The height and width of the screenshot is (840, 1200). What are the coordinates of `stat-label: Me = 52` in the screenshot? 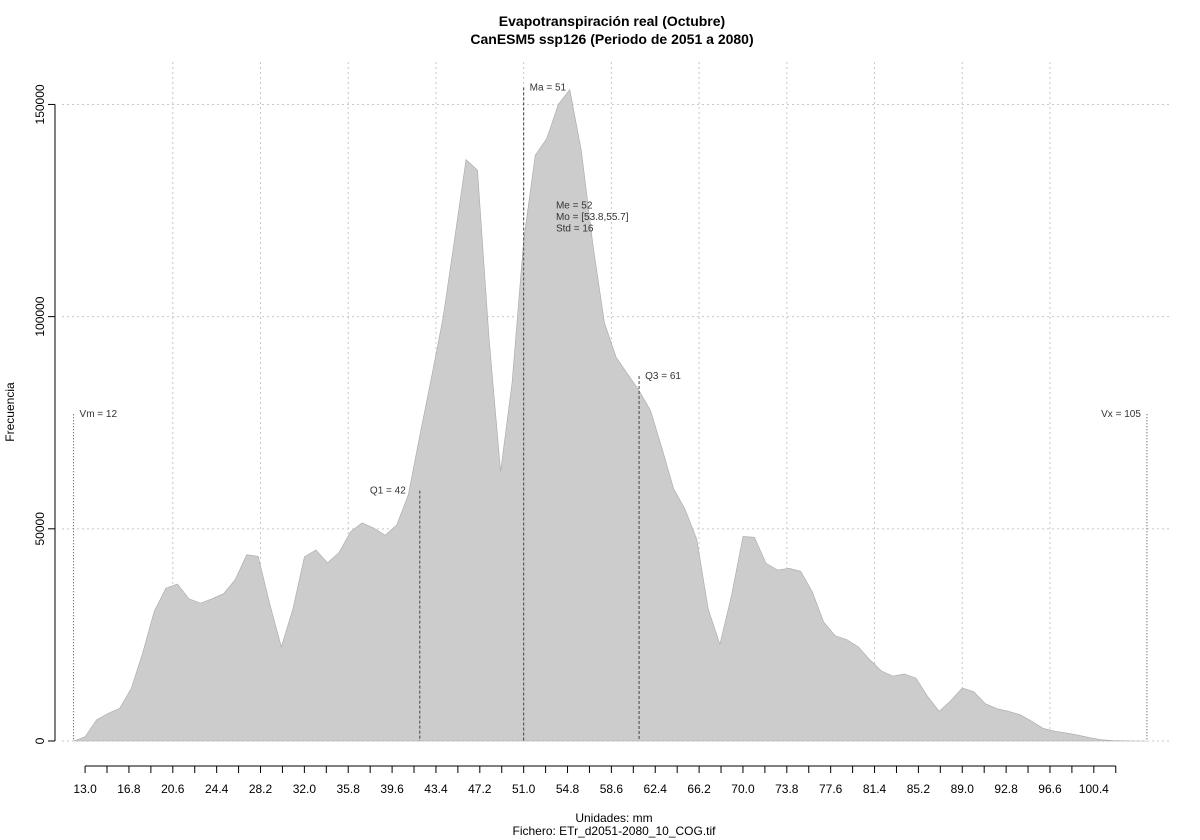 It's located at (574, 205).